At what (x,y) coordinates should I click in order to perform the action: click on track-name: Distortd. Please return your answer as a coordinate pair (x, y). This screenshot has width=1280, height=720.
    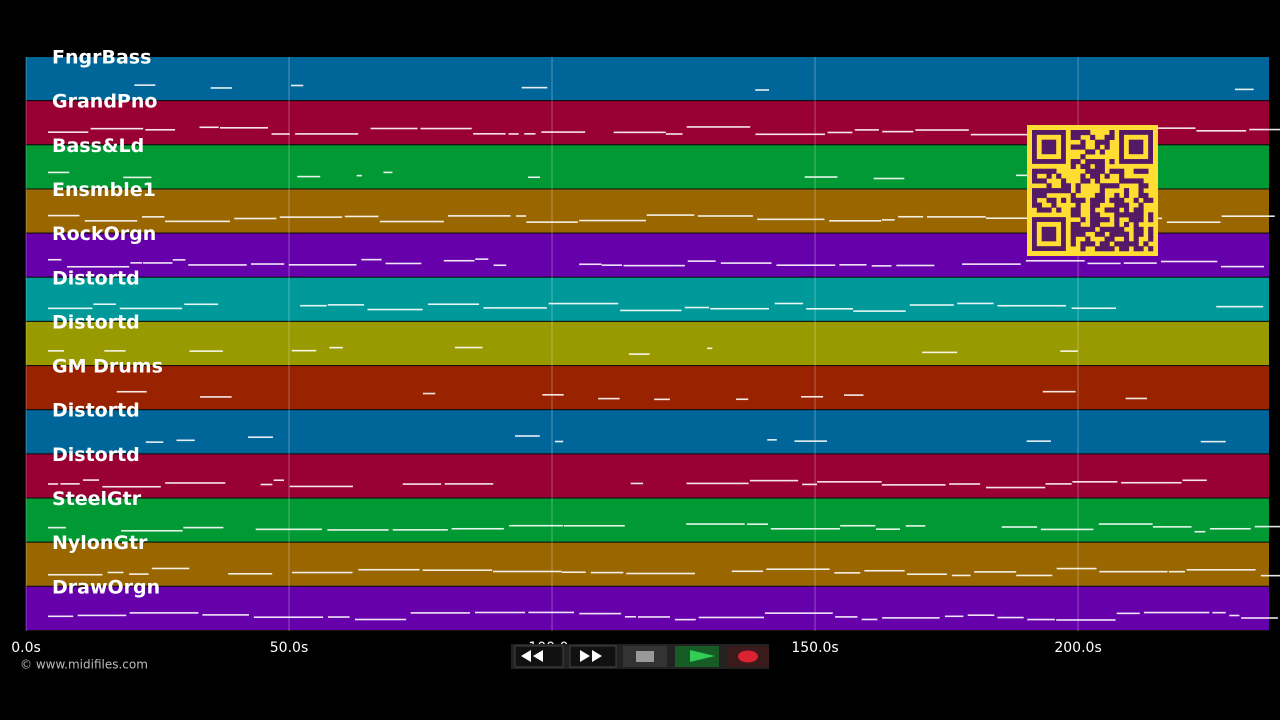
    Looking at the image, I should click on (96, 411).